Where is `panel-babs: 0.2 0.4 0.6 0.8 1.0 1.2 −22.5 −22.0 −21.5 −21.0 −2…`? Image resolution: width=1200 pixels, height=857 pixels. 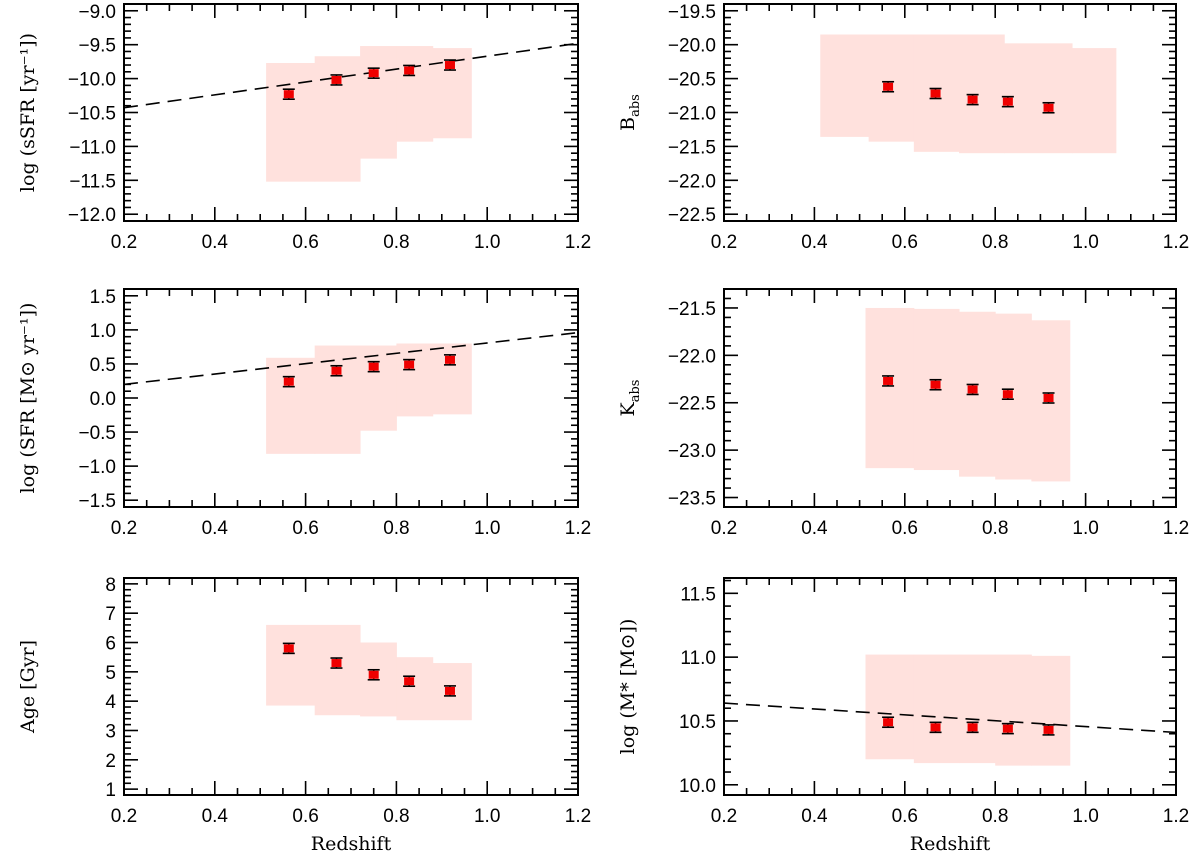 panel-babs: 0.2 0.4 0.6 0.8 1.0 1.2 −22.5 −22.0 −21.5 −21.0 −2… is located at coordinates (903, 127).